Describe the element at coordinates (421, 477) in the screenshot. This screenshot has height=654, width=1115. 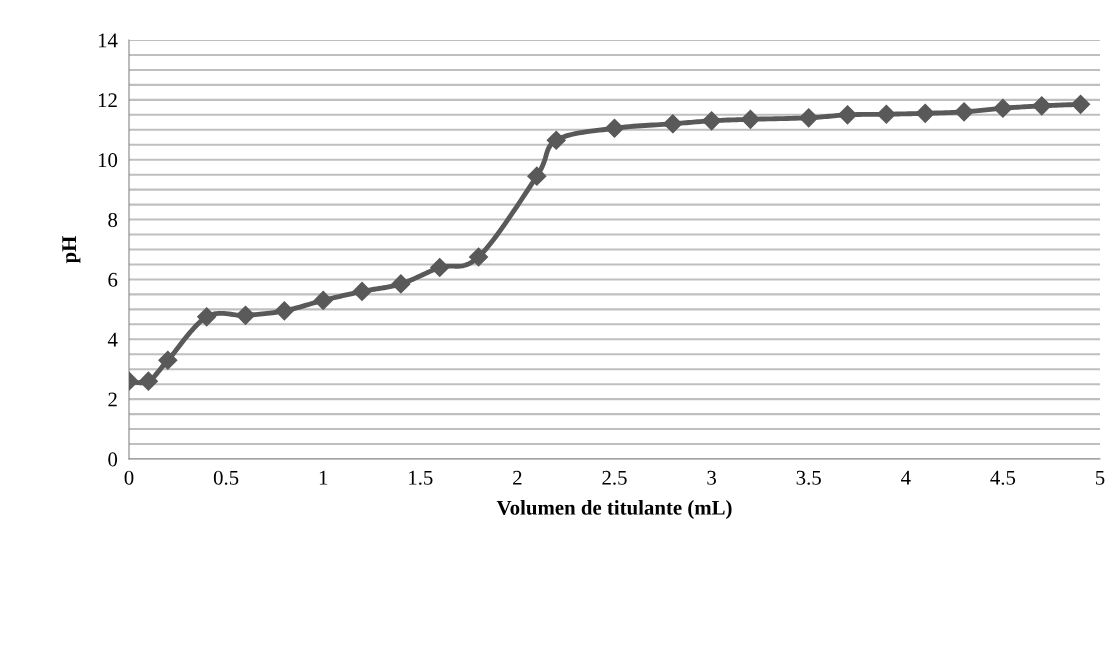
I see `x-tick-label: 1.5` at that location.